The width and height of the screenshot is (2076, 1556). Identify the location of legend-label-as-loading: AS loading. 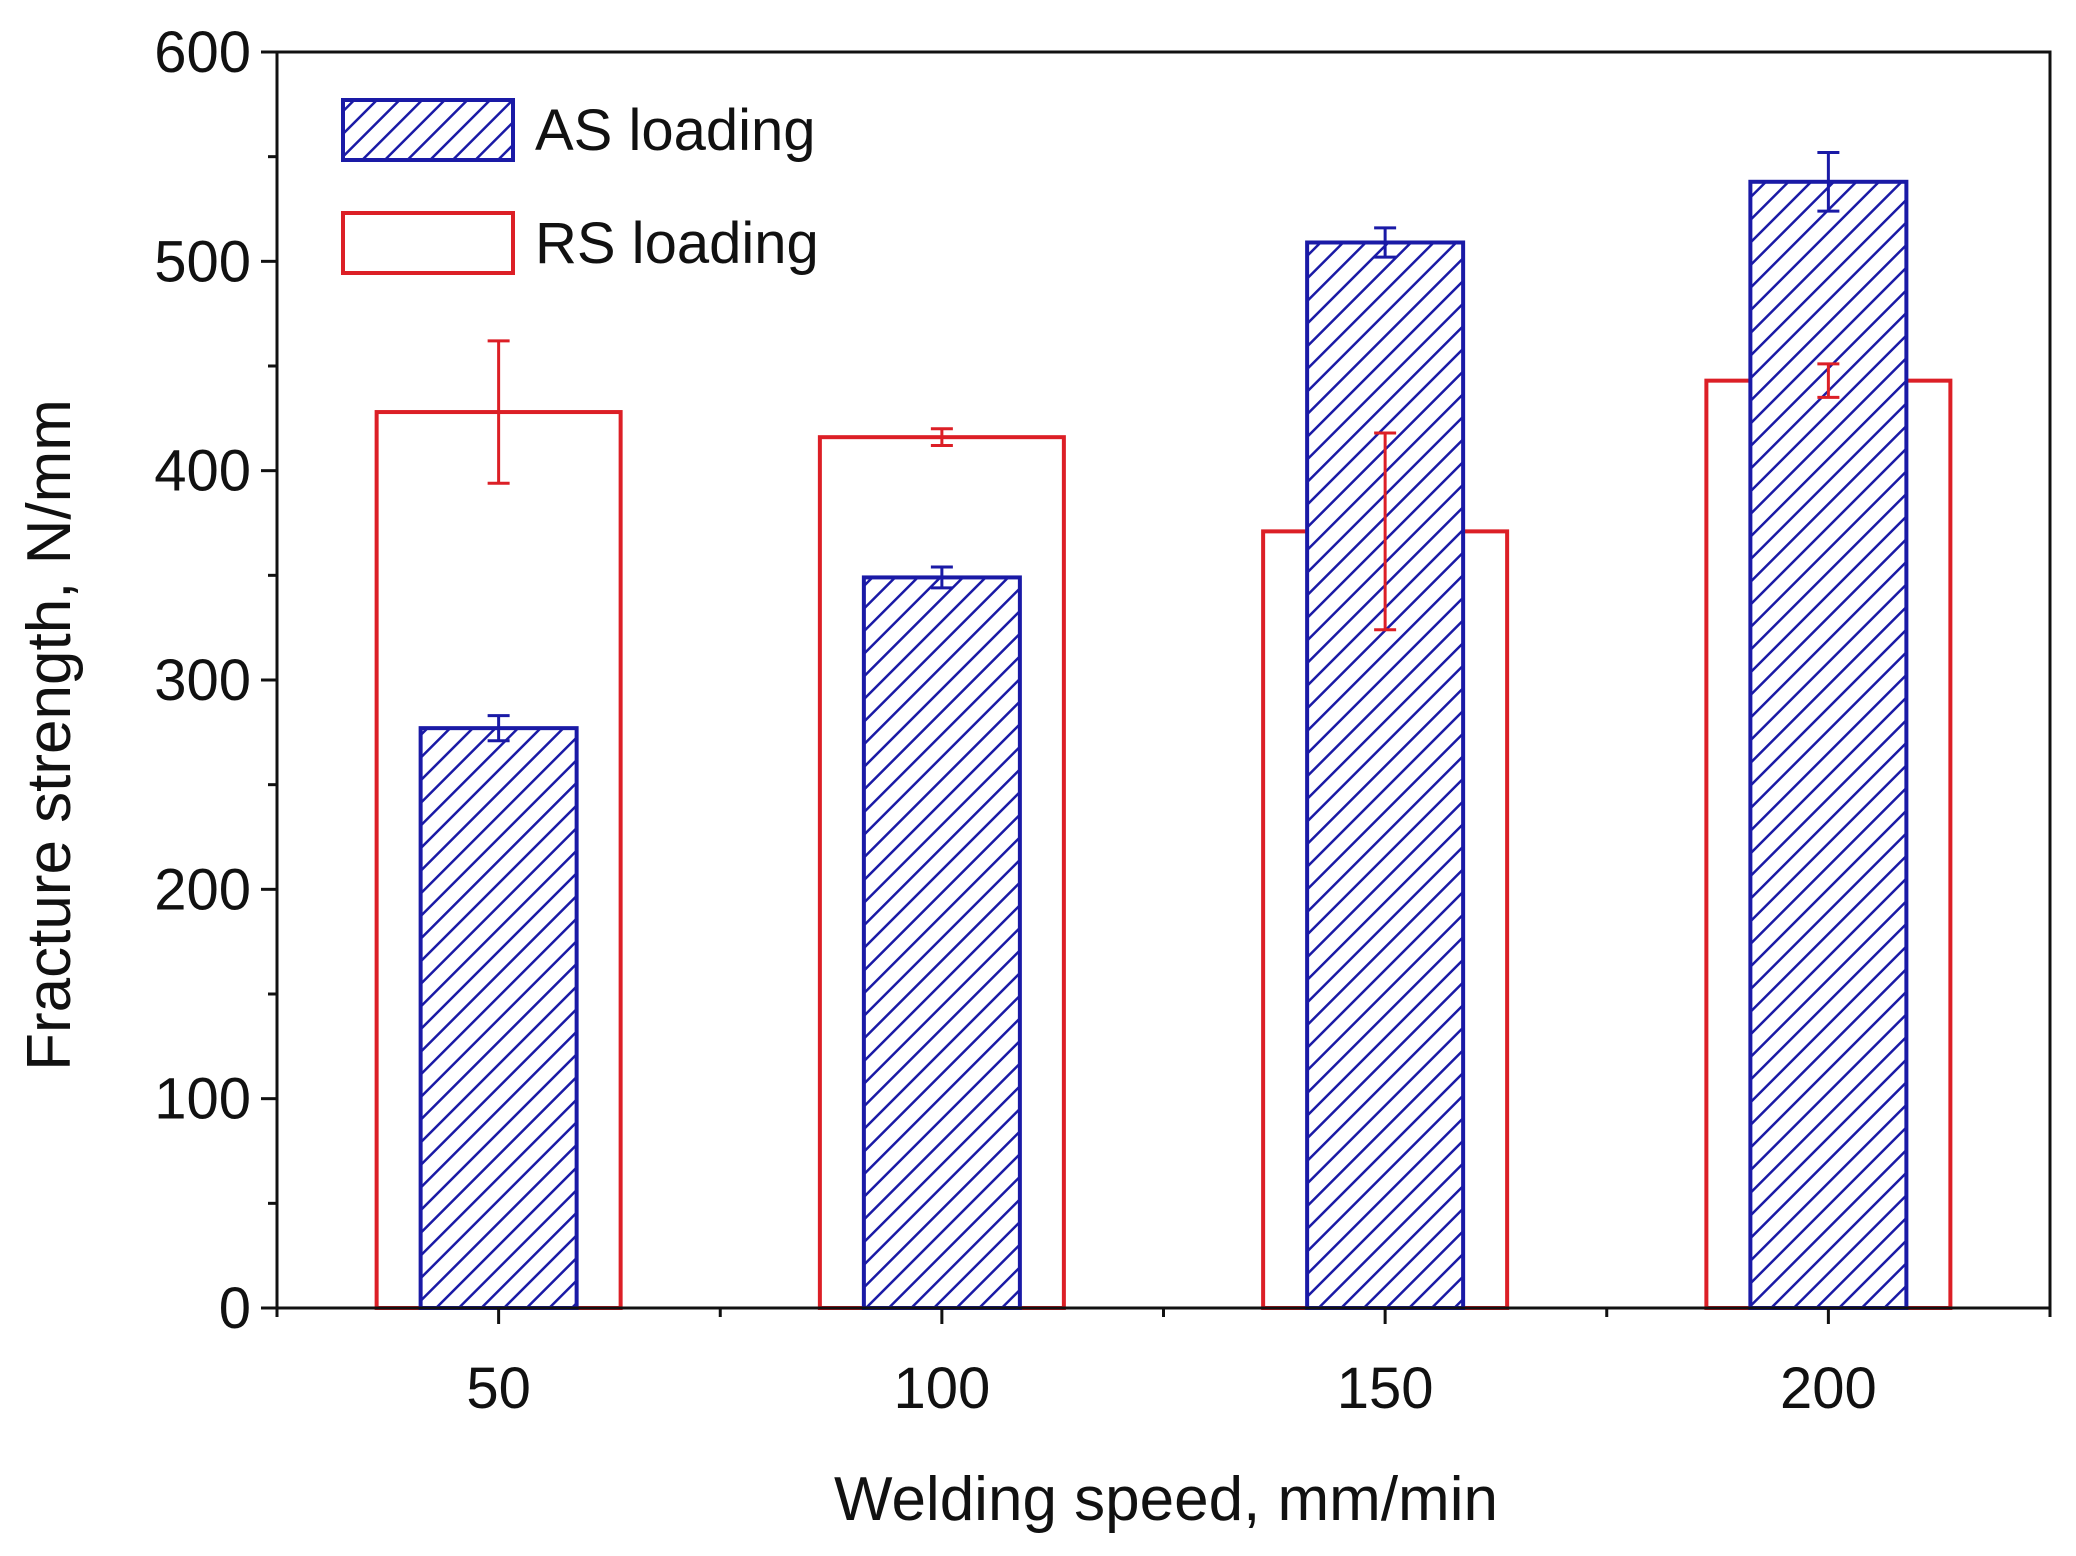
(675, 130).